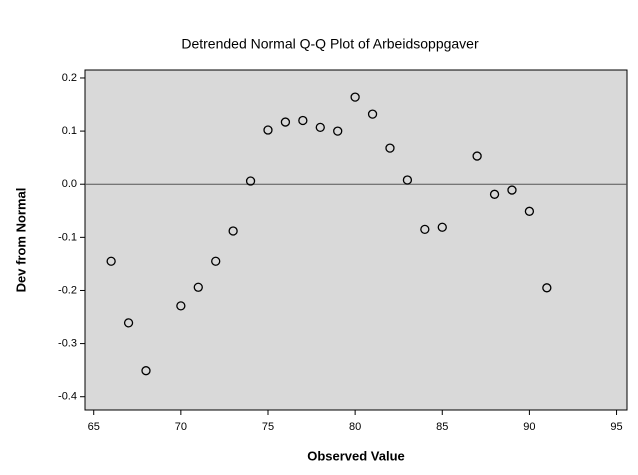 The width and height of the screenshot is (638, 475). Describe the element at coordinates (69, 131) in the screenshot. I see `y-tick-label: 0.1` at that location.